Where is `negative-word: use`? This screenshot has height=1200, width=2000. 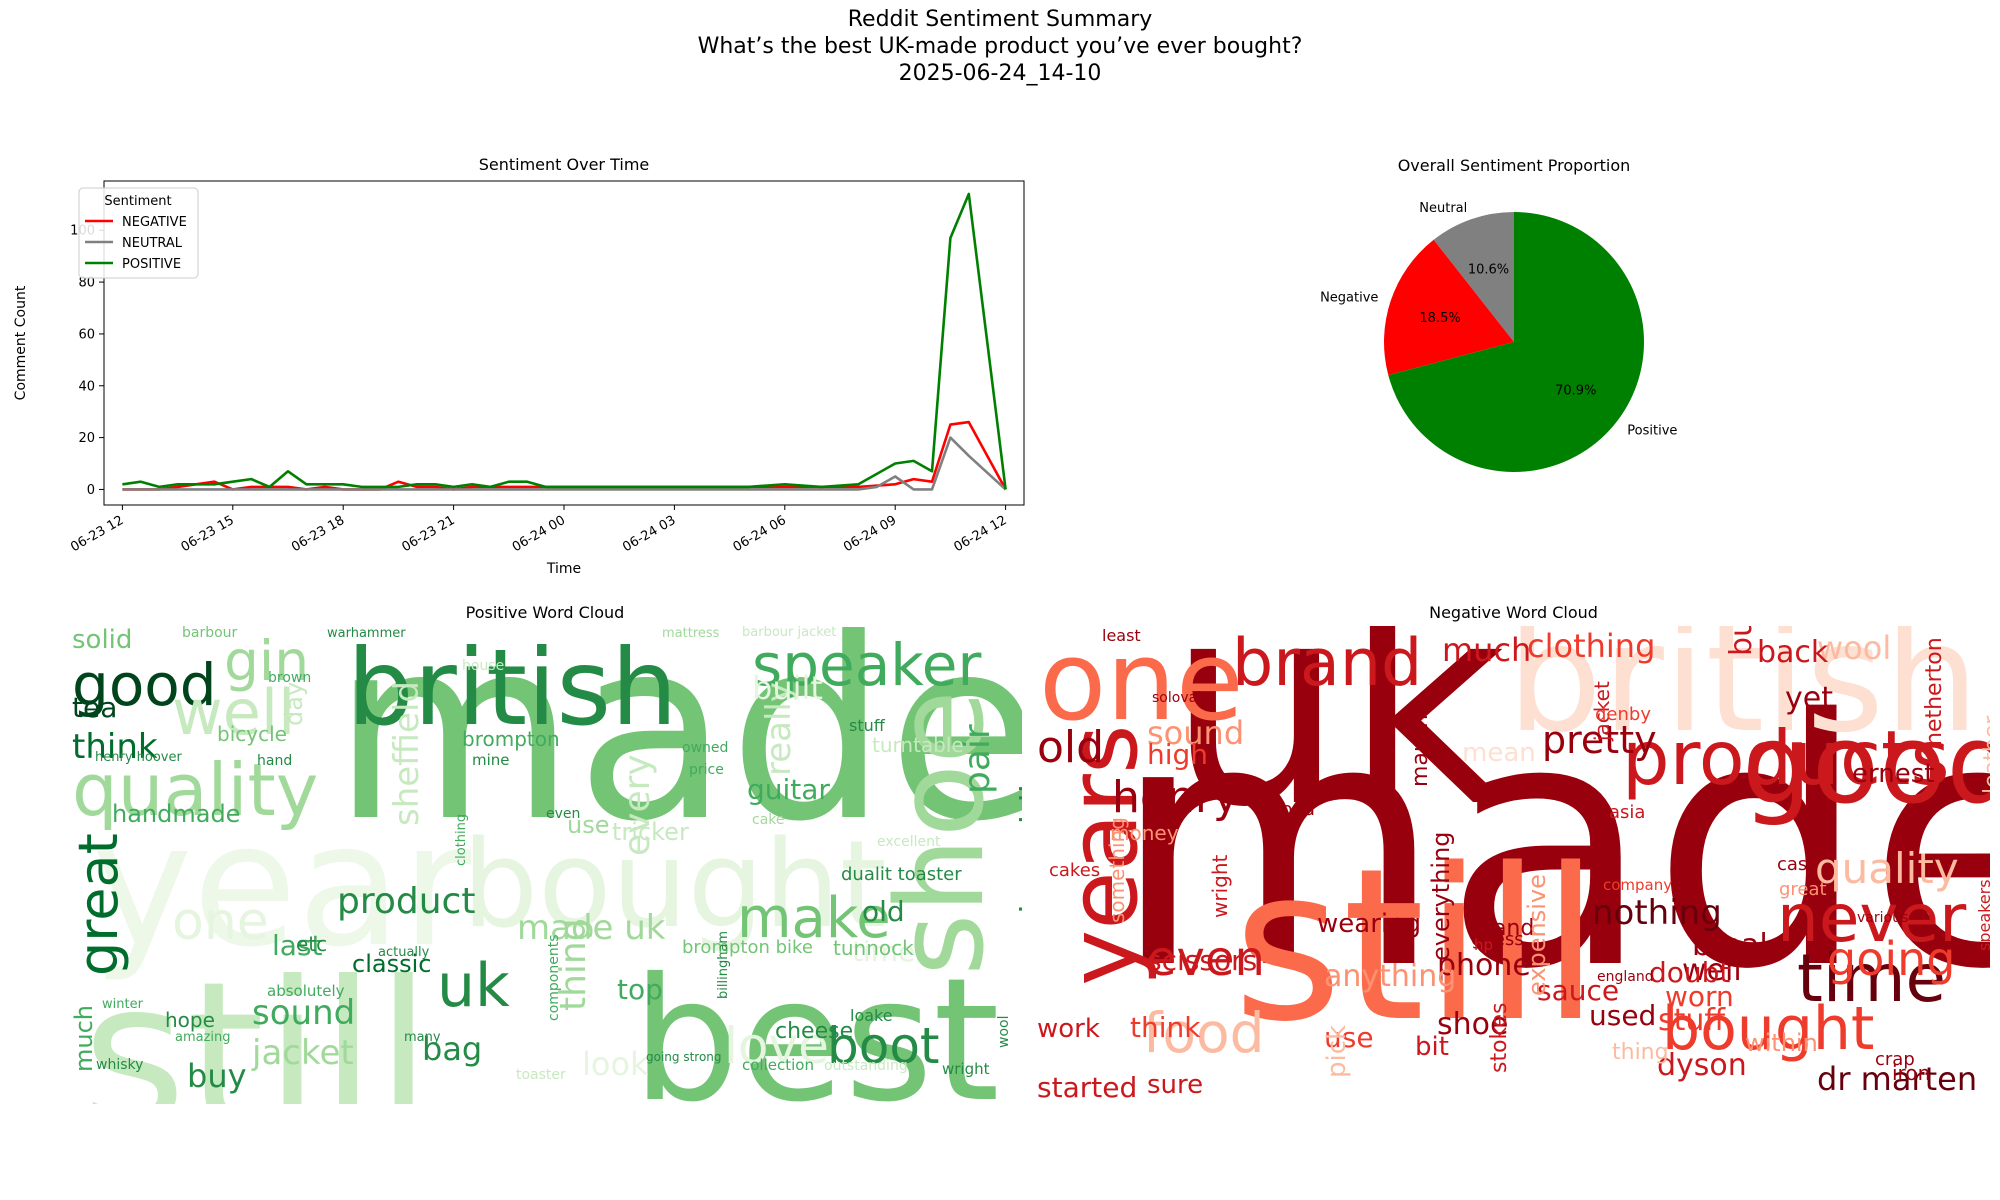
negative-word: use is located at coordinates (1349, 1037).